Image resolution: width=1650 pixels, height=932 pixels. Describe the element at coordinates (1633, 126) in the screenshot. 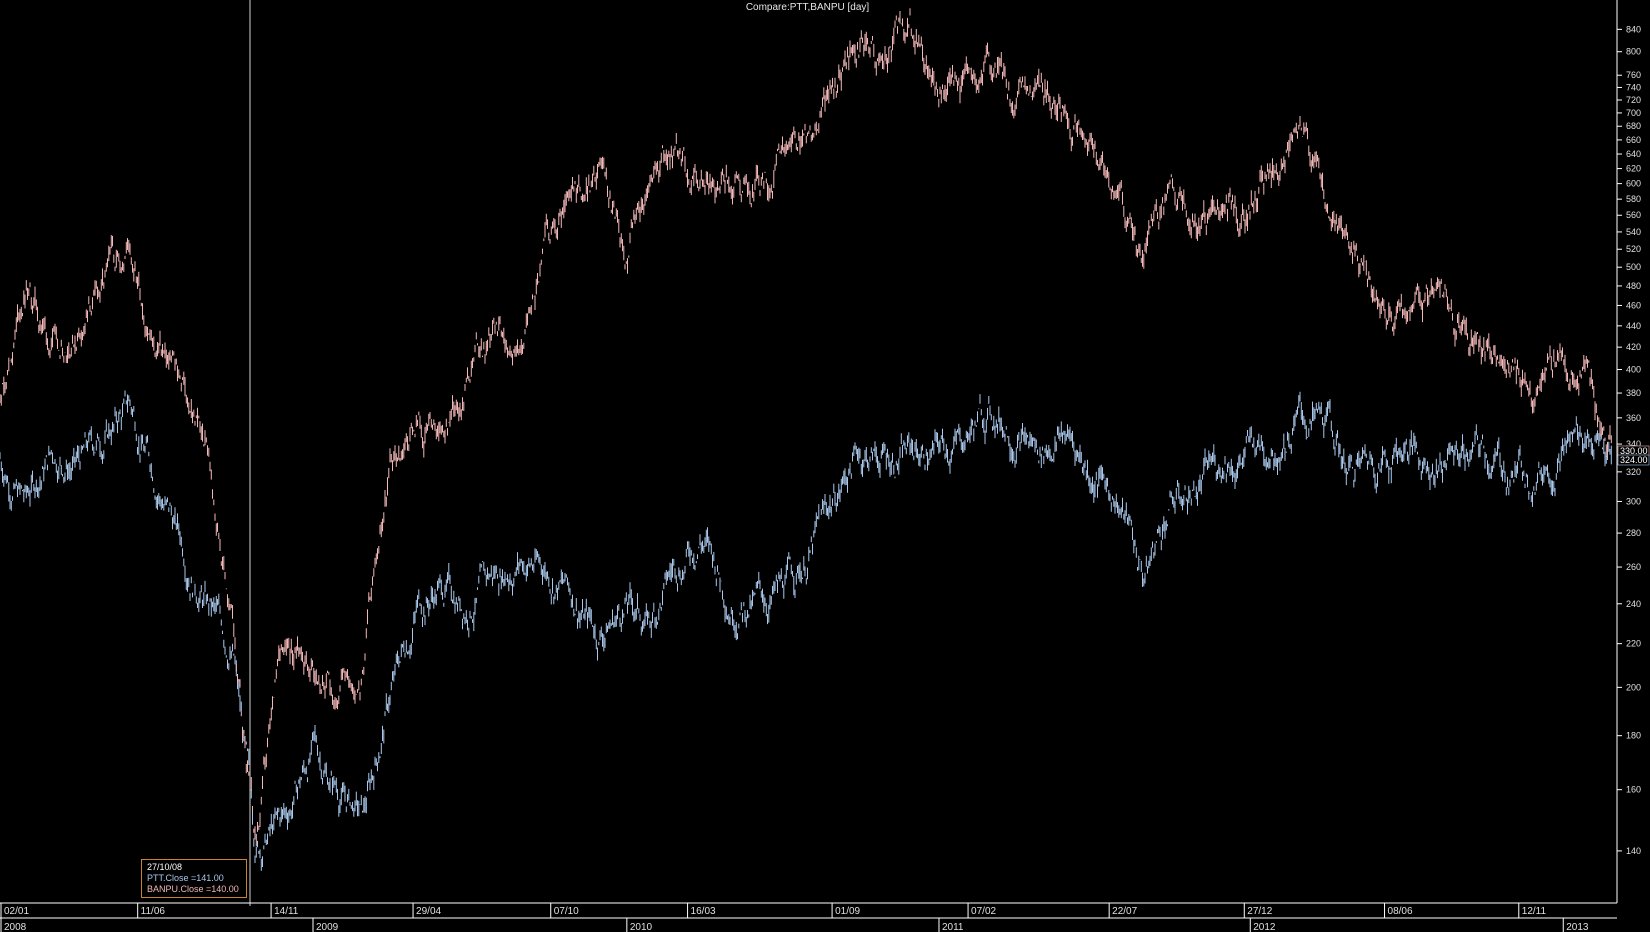

I see `y-tick-label-680: 680` at that location.